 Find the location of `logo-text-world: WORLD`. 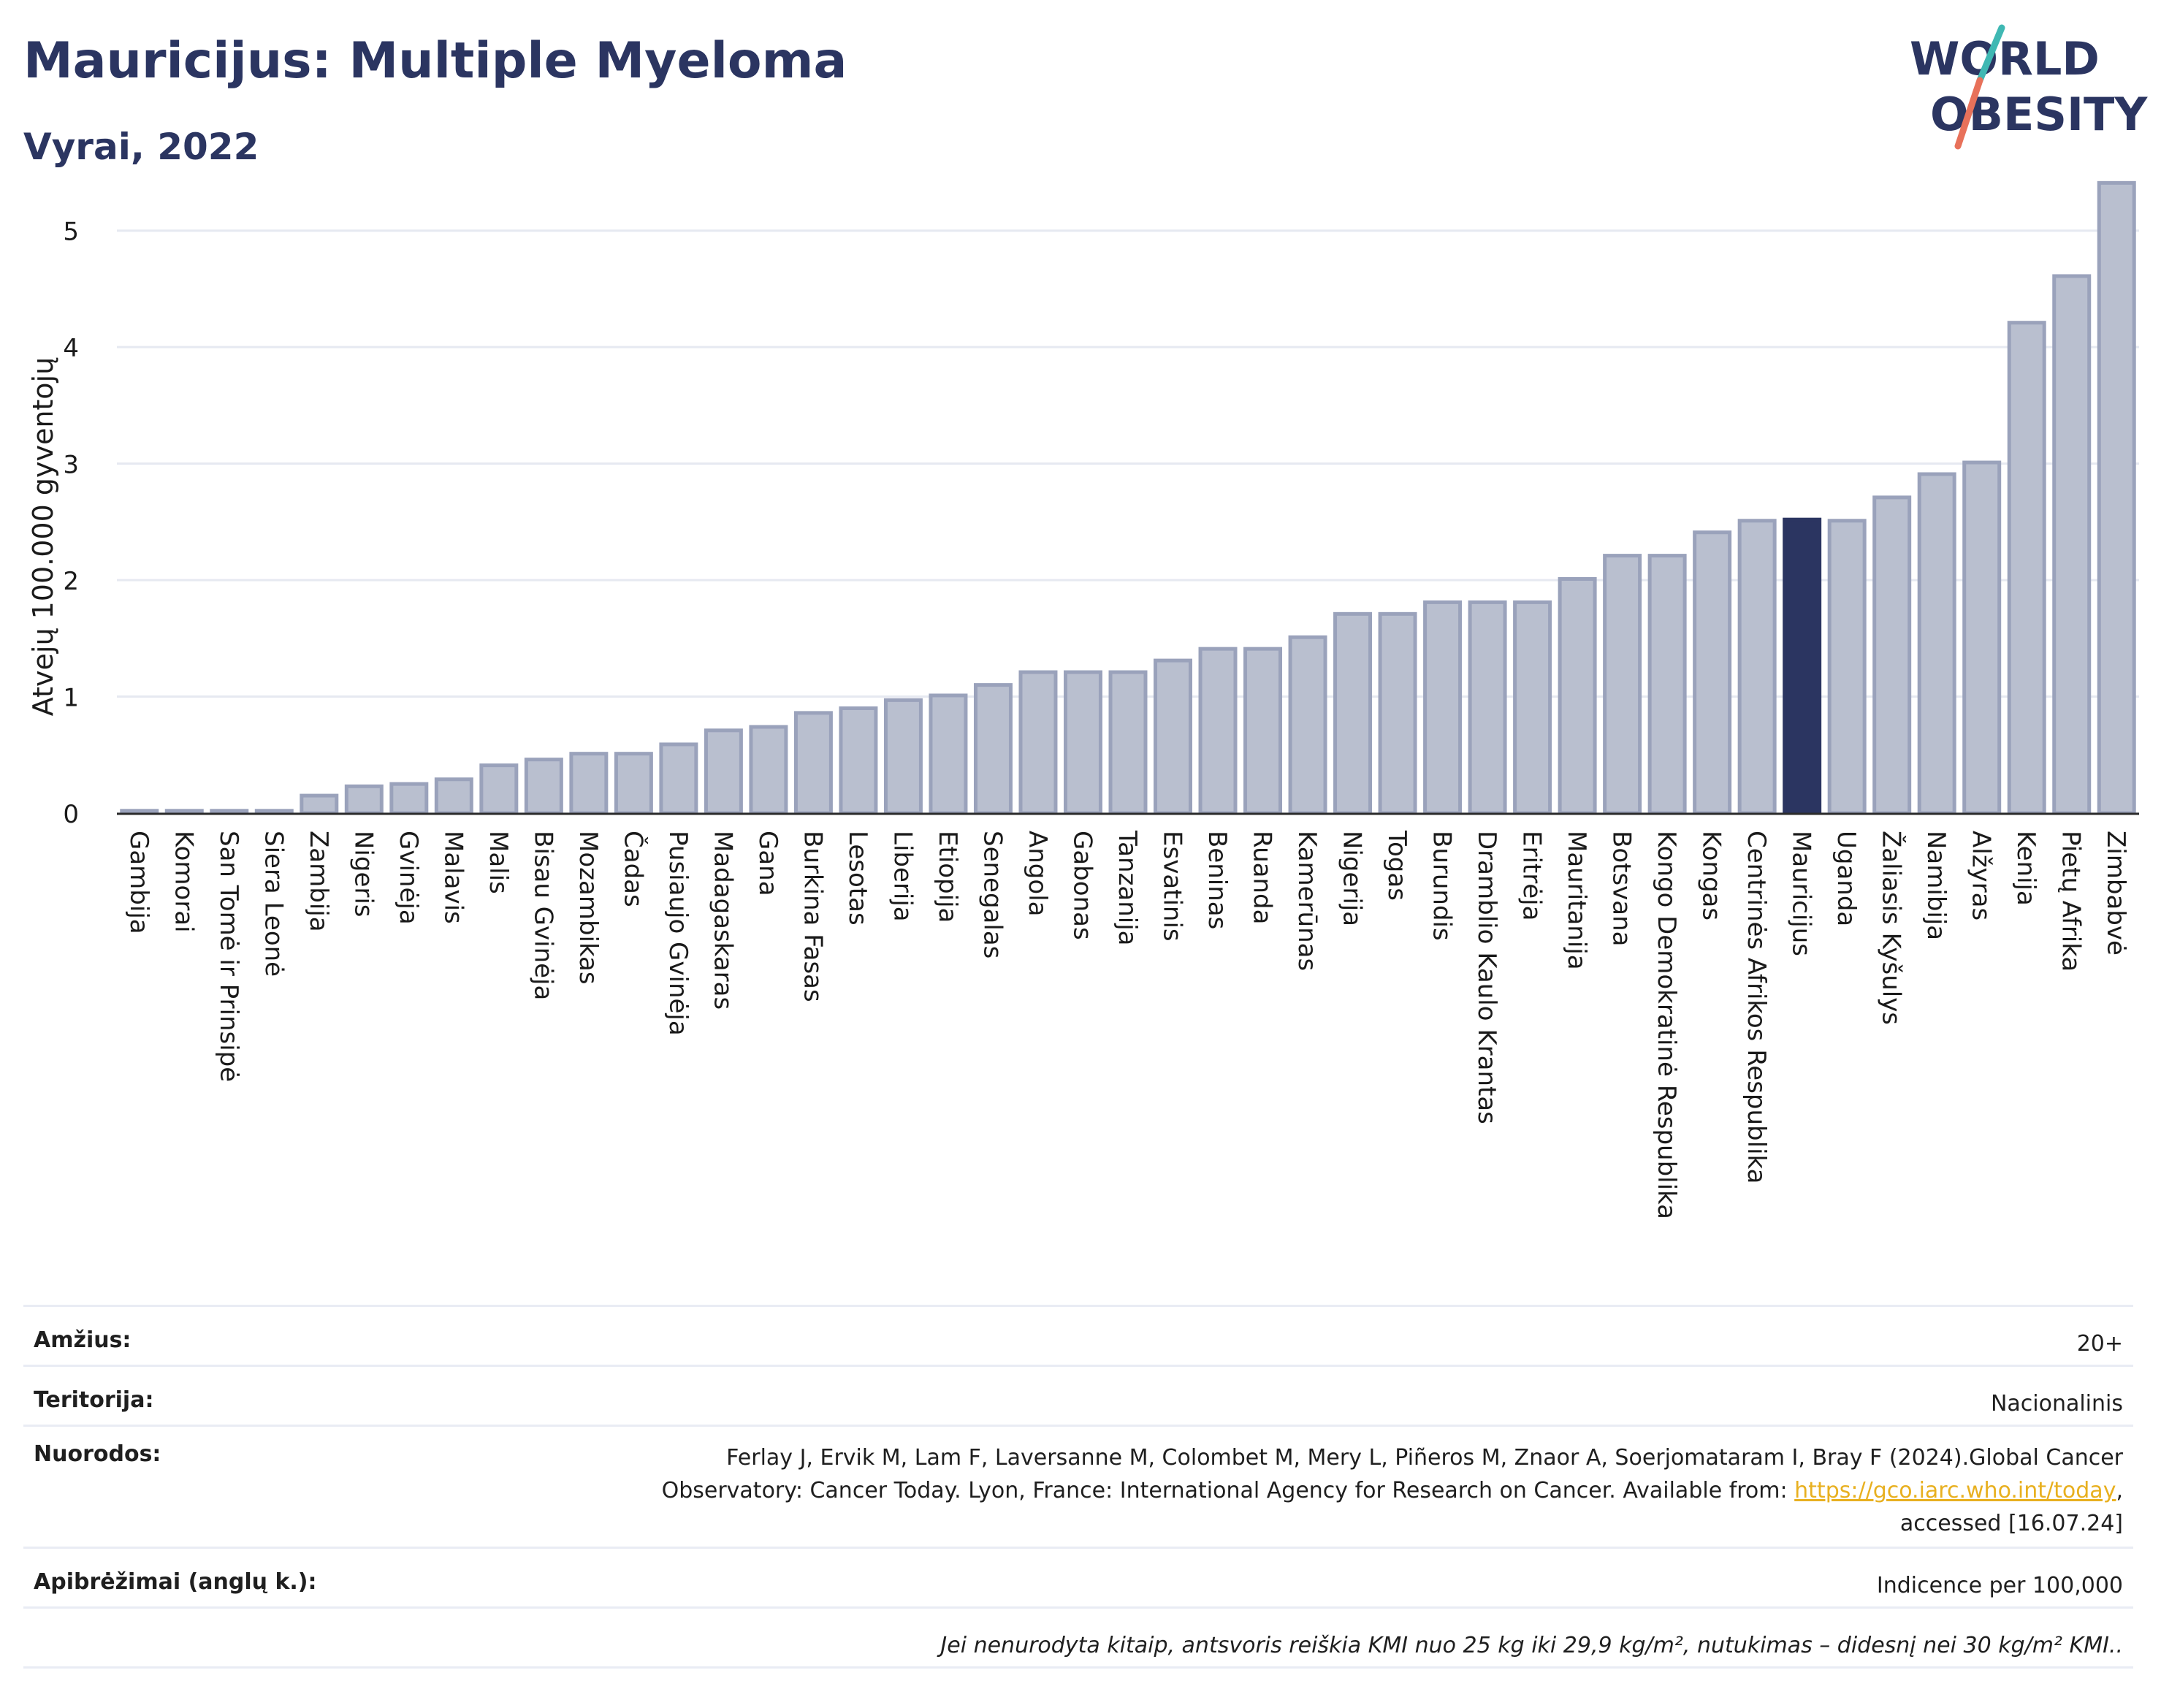

logo-text-world: WORLD is located at coordinates (2005, 58).